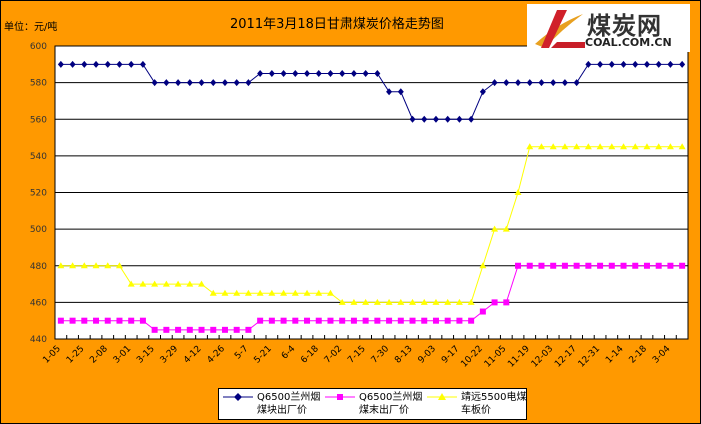  Describe the element at coordinates (263, 355) in the screenshot. I see `x-tick-label: 5-21` at that location.